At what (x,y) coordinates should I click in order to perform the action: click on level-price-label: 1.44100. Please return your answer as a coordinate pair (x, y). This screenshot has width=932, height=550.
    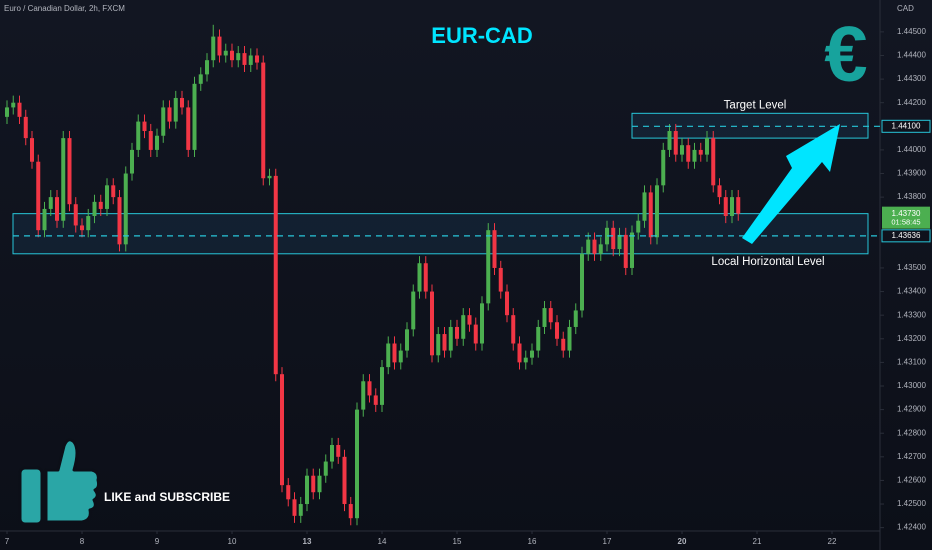
    Looking at the image, I should click on (906, 125).